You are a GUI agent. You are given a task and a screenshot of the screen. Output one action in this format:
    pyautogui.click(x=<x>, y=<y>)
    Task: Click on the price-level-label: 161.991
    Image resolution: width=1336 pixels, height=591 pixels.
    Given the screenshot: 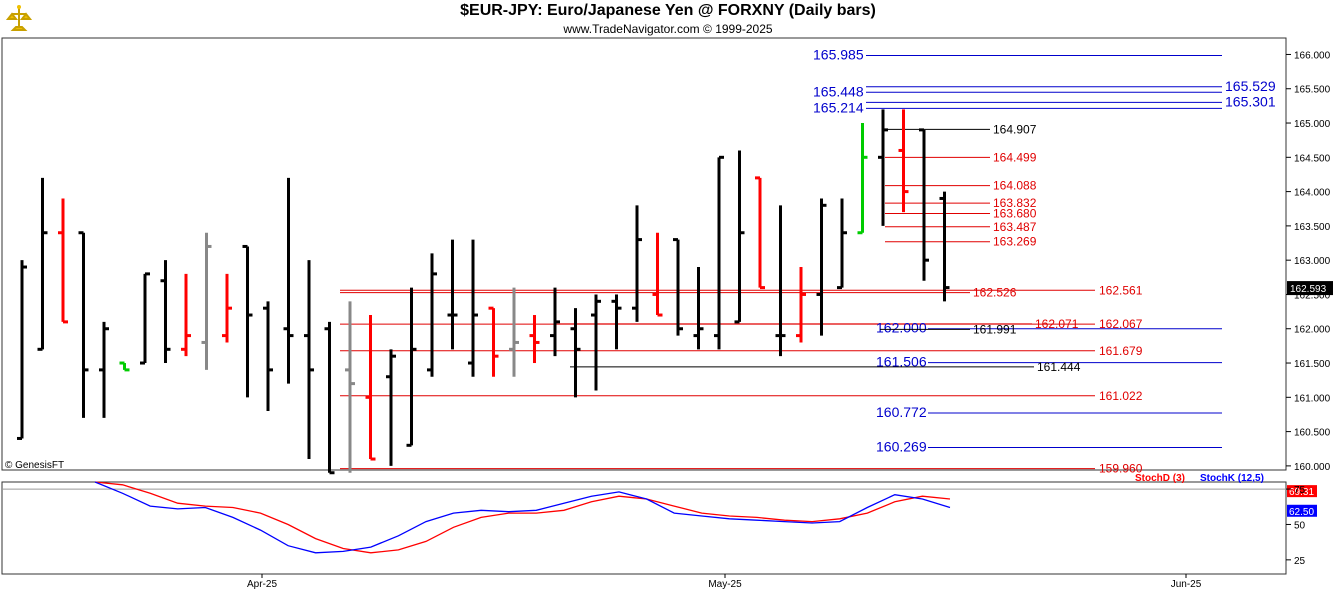 What is the action you would take?
    pyautogui.click(x=995, y=329)
    